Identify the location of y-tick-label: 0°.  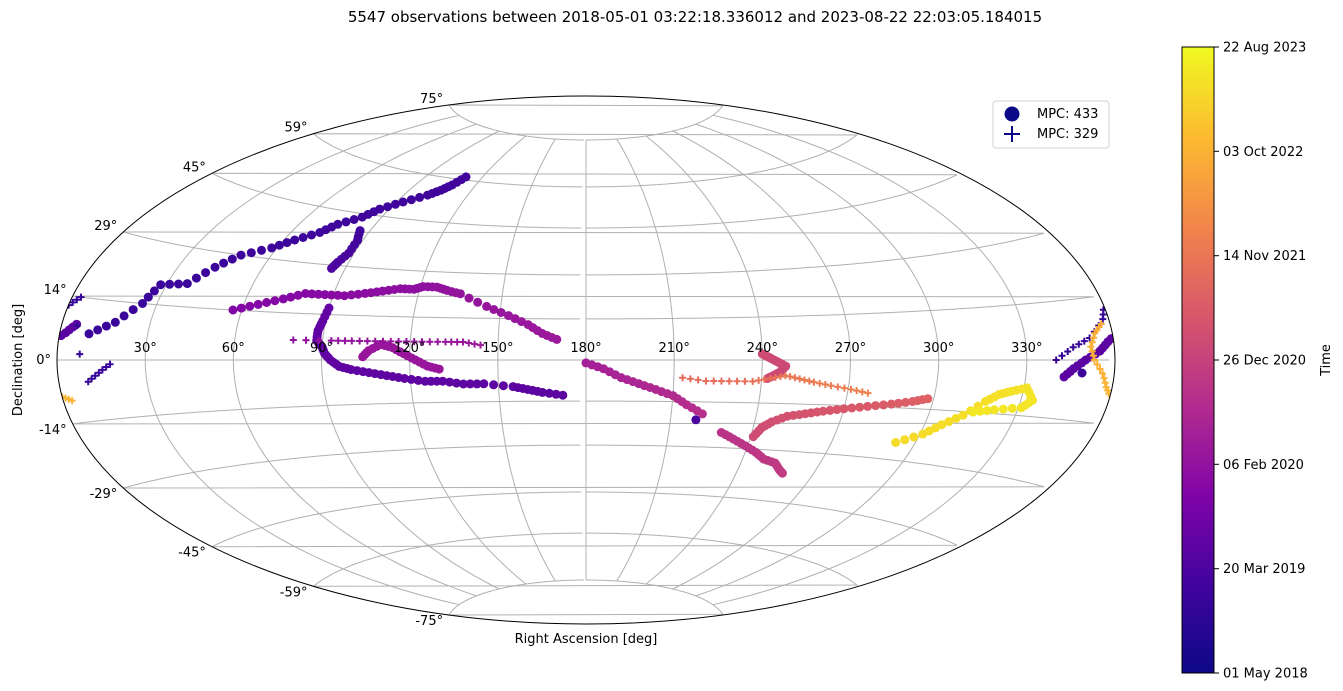
(43, 360).